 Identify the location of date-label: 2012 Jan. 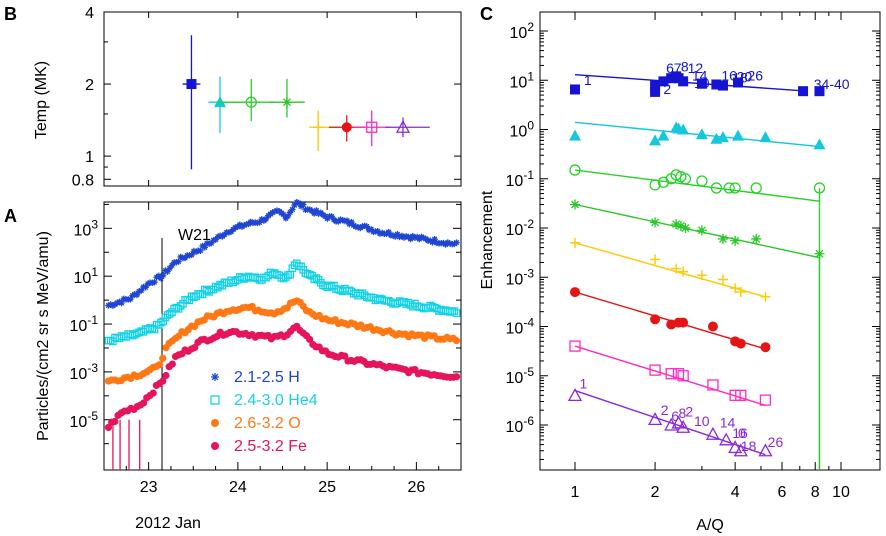
(168, 523).